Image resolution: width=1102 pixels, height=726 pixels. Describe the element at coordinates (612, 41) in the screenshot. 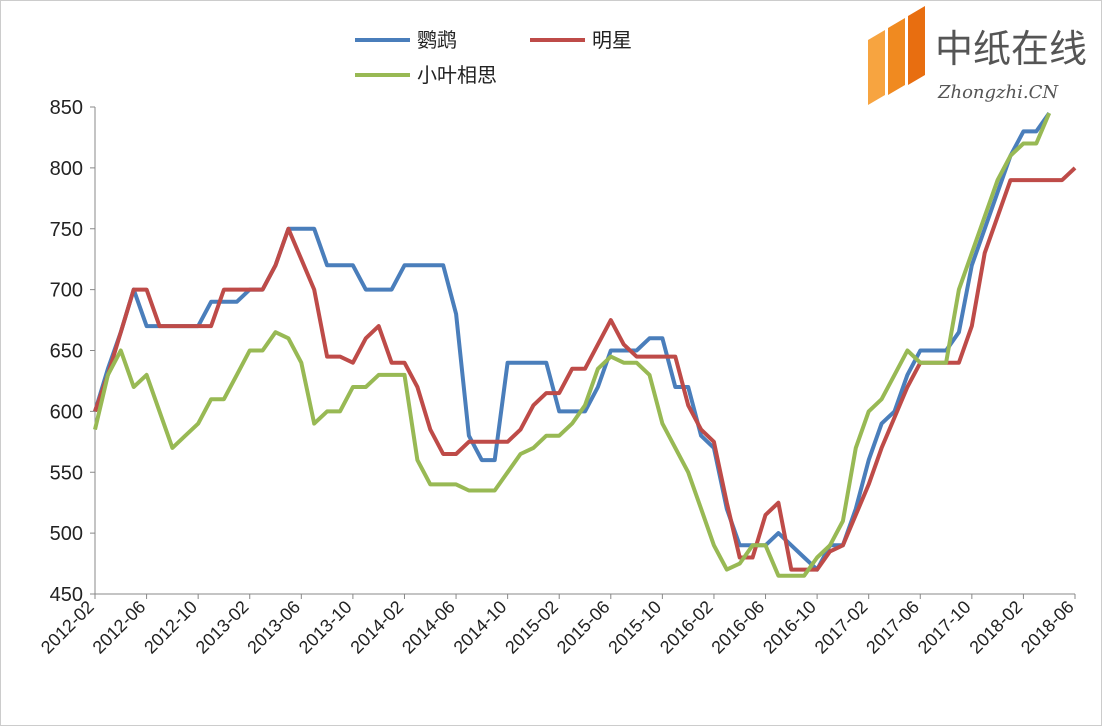

I see `legend-label: 明星` at that location.